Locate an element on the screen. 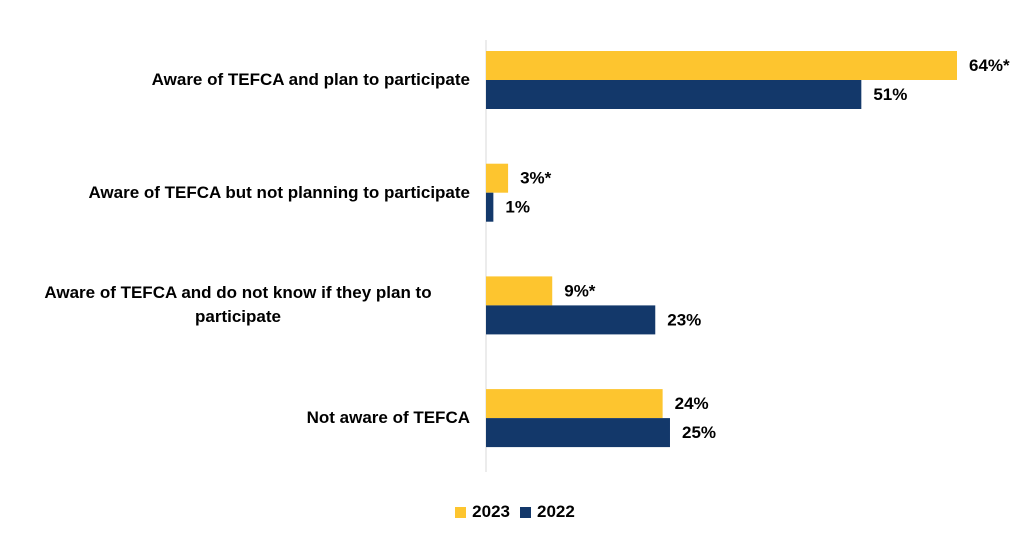 This screenshot has height=544, width=1024. legend-label: 2023 is located at coordinates (491, 511).